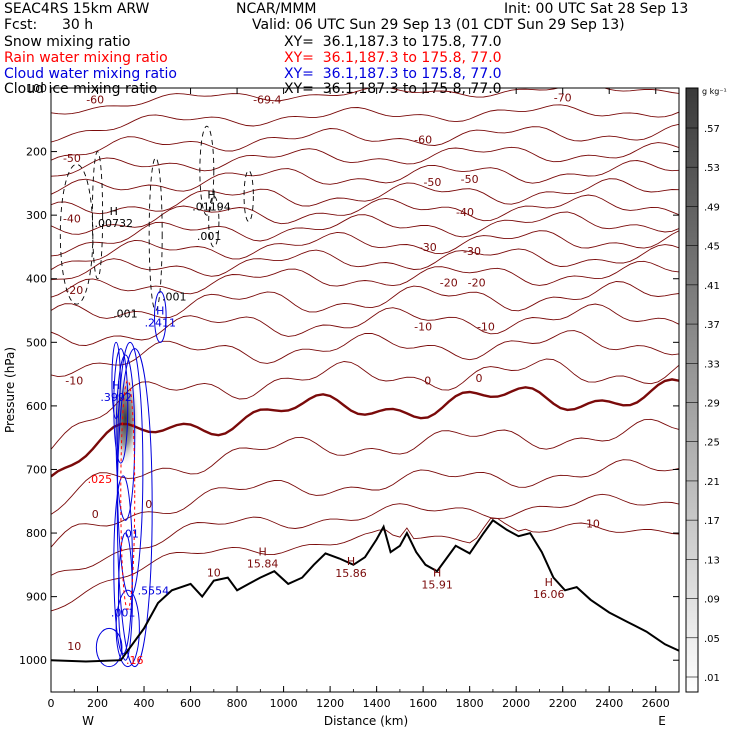  Describe the element at coordinates (330, 703) in the screenshot. I see `x-tick-label: 1200` at that location.